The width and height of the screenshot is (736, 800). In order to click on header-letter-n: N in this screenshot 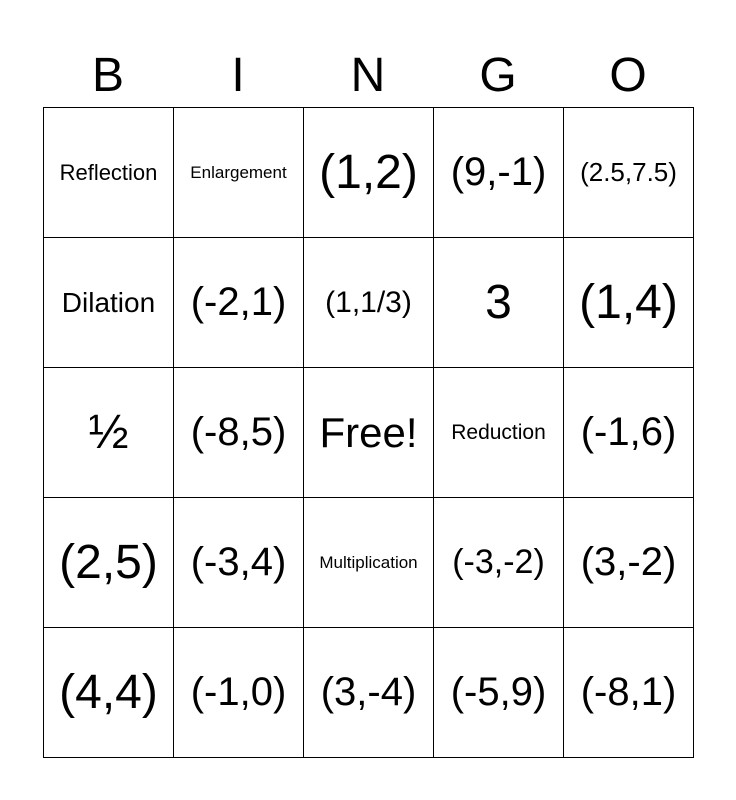, I will do `click(368, 75)`.